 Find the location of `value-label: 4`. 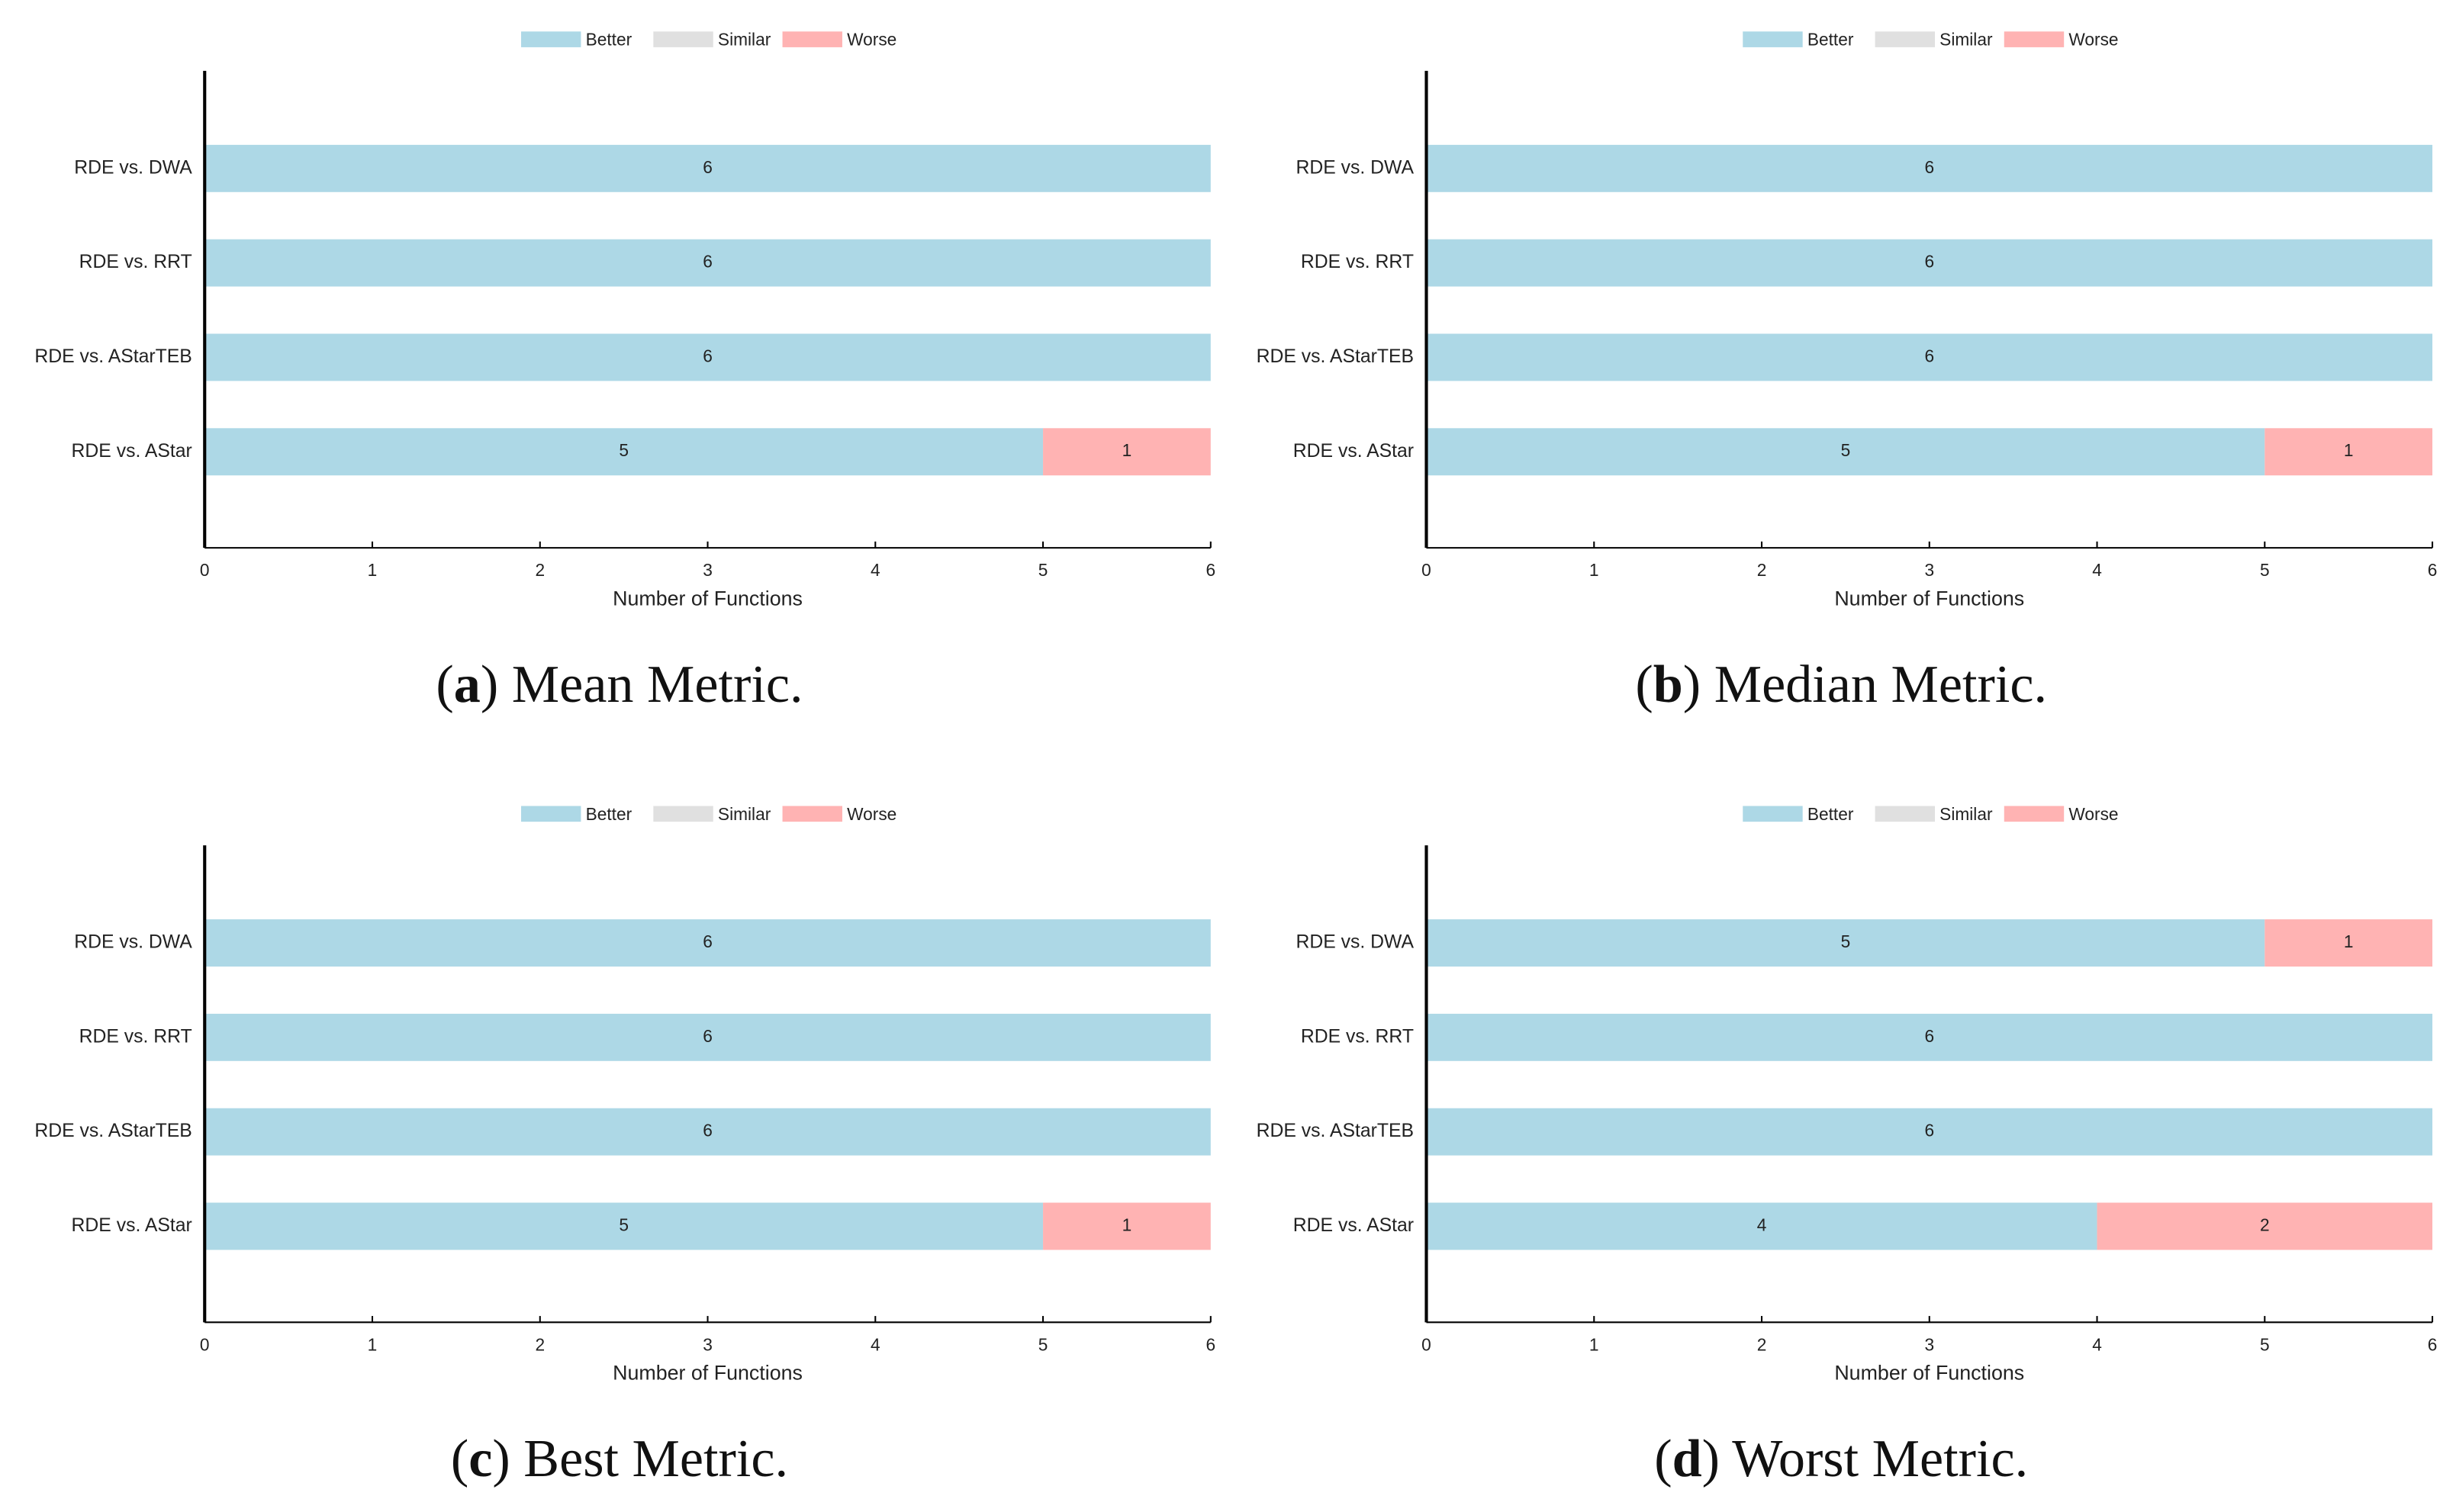

value-label: 4 is located at coordinates (1762, 1224).